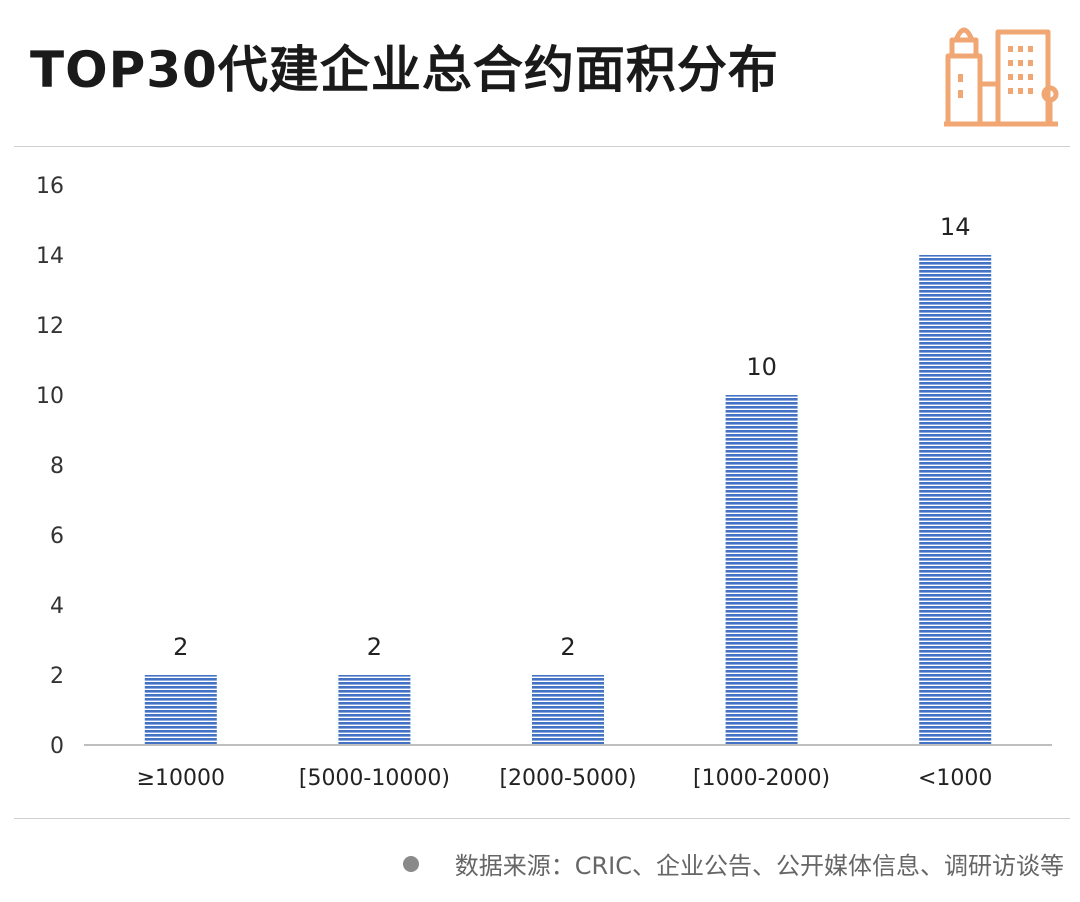 Image resolution: width=1080 pixels, height=902 pixels. I want to click on y-tick-label: 10, so click(50, 396).